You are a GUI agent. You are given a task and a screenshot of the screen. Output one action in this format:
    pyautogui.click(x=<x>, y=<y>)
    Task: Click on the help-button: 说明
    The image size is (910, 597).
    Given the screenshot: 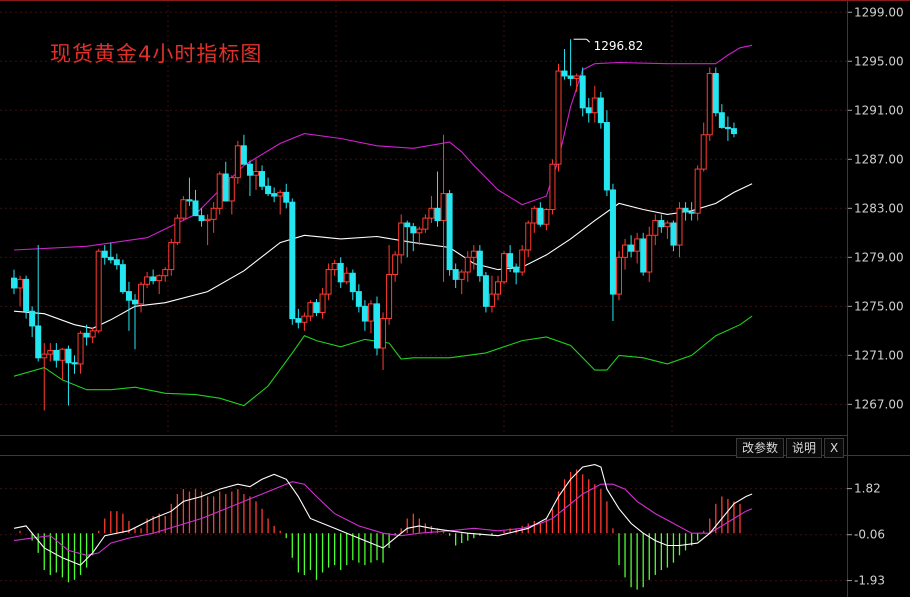 What is the action you would take?
    pyautogui.click(x=804, y=448)
    